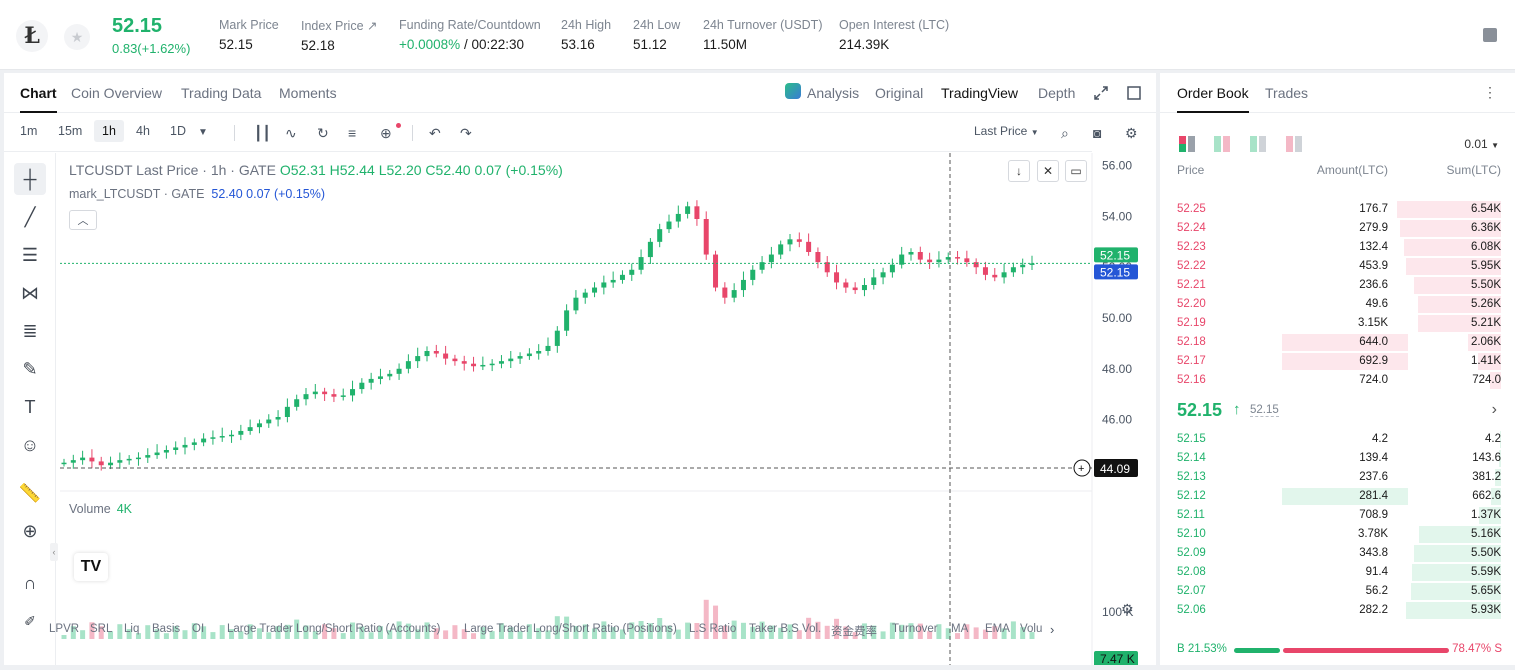 The width and height of the screenshot is (1515, 670). What do you see at coordinates (1337, 304) in the screenshot?
I see `ask-row: 52.20 49.6 5.26K` at bounding box center [1337, 304].